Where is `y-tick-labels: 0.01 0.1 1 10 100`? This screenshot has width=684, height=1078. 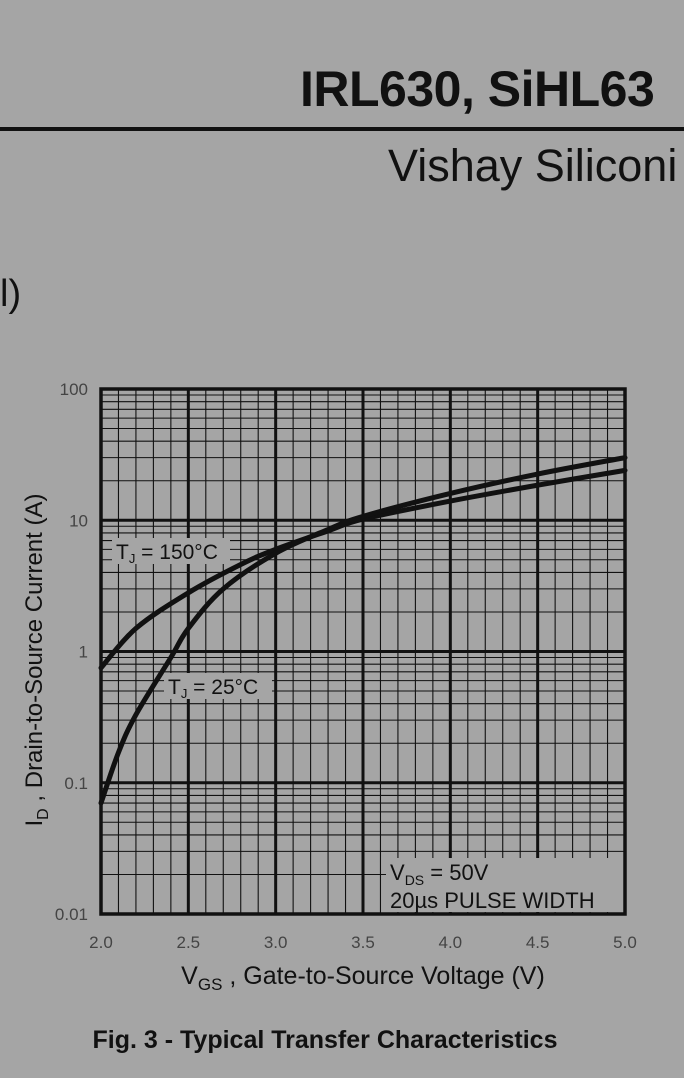 y-tick-labels: 0.01 0.1 1 10 100 is located at coordinates (71, 652).